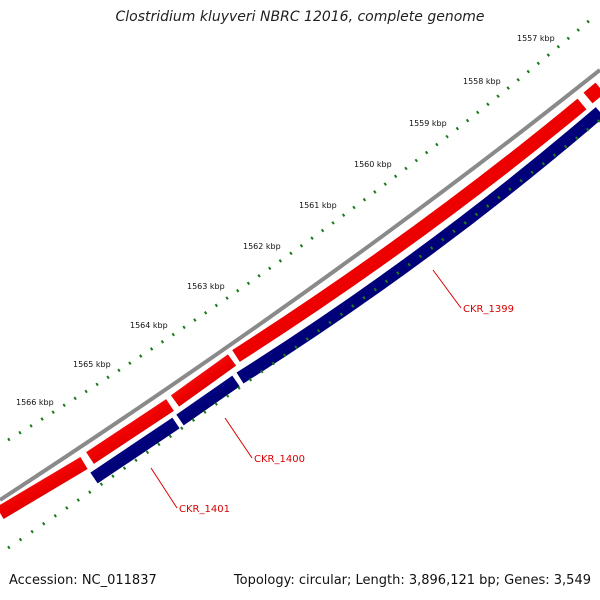  I want to click on gene-label-ckr-1399: CKR_1399, so click(488, 309).